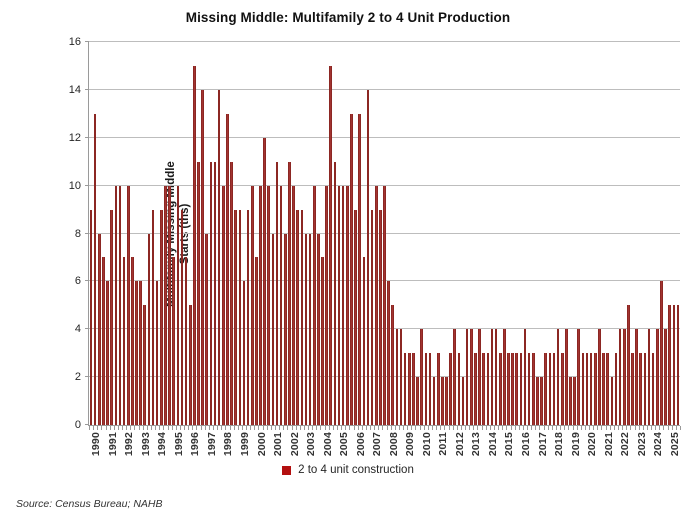 The height and width of the screenshot is (522, 696). Describe the element at coordinates (261, 444) in the screenshot. I see `x-tick-label-2000: 2000` at that location.